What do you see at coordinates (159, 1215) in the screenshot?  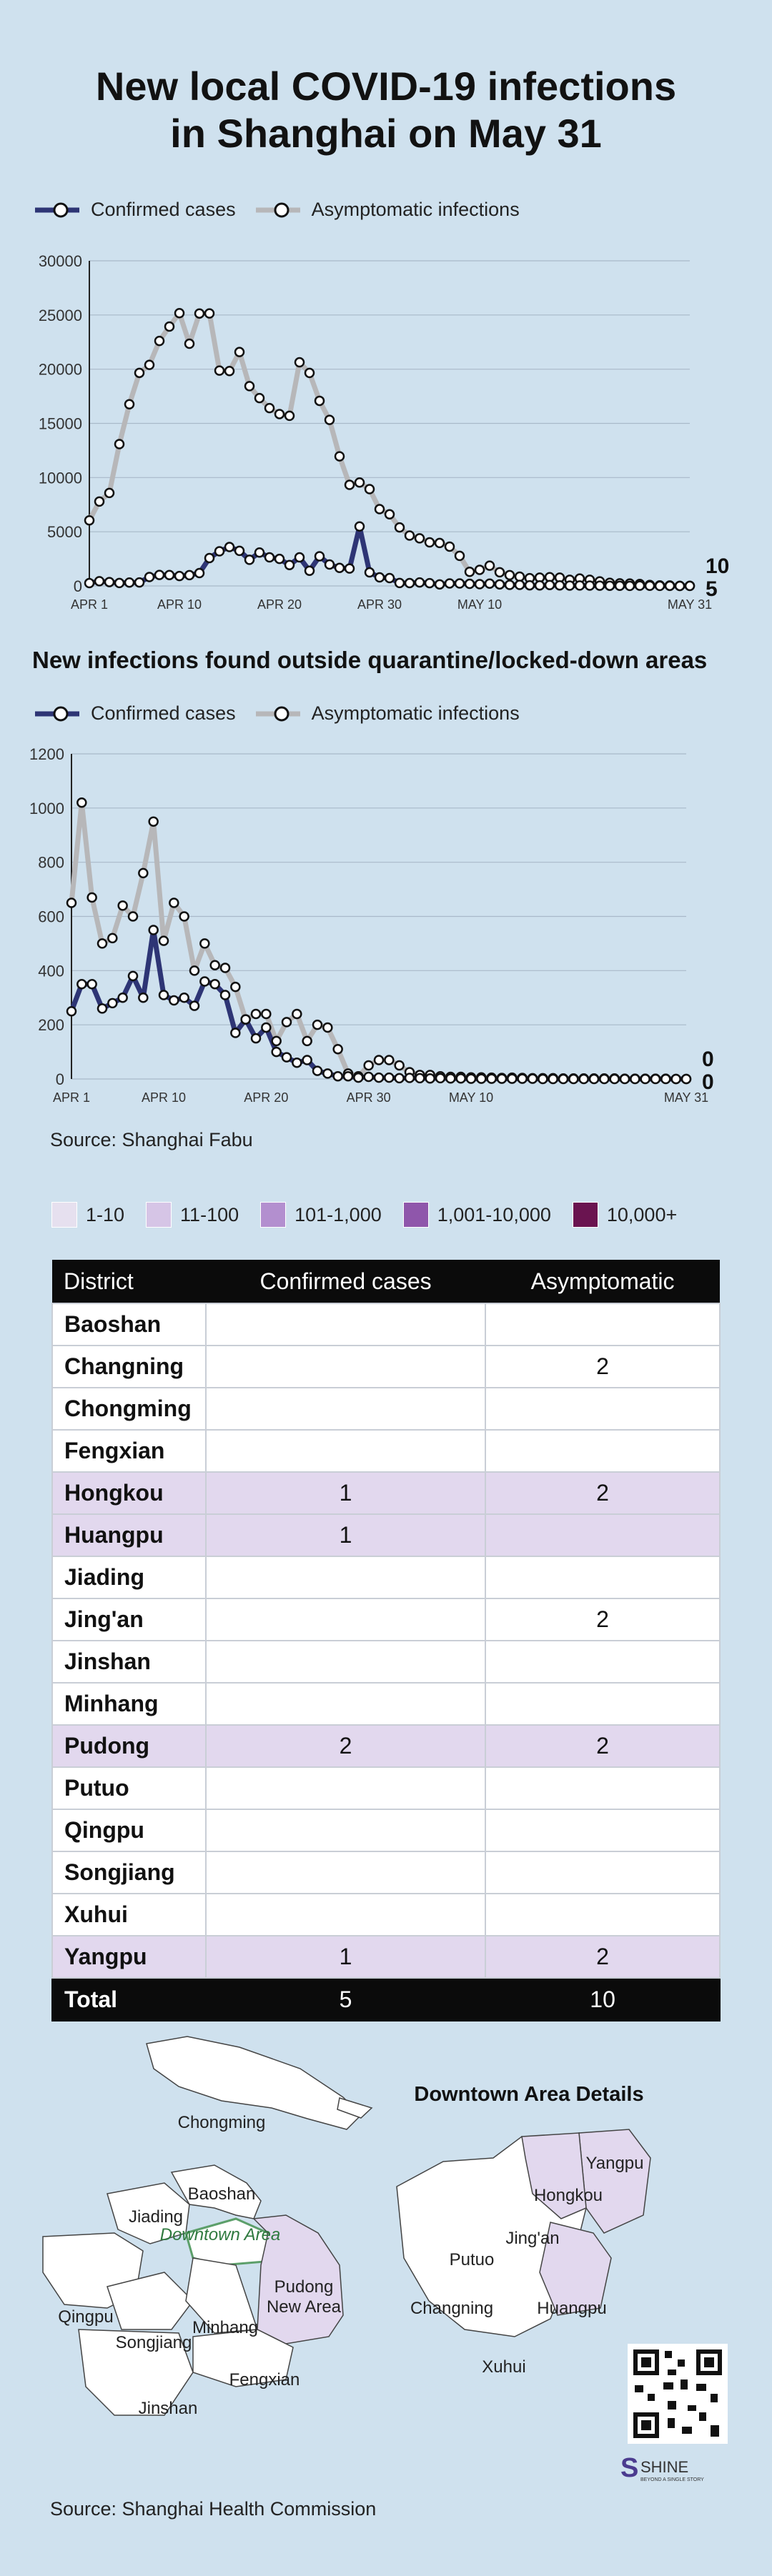 I see `color-swatch` at bounding box center [159, 1215].